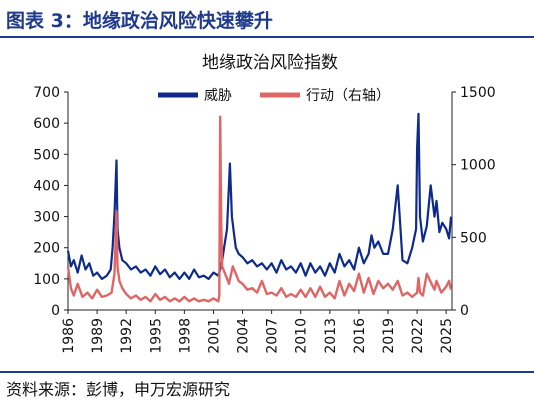 This screenshot has width=534, height=410. Describe the element at coordinates (46, 218) in the screenshot. I see `y-left-tick-label: 300` at that location.